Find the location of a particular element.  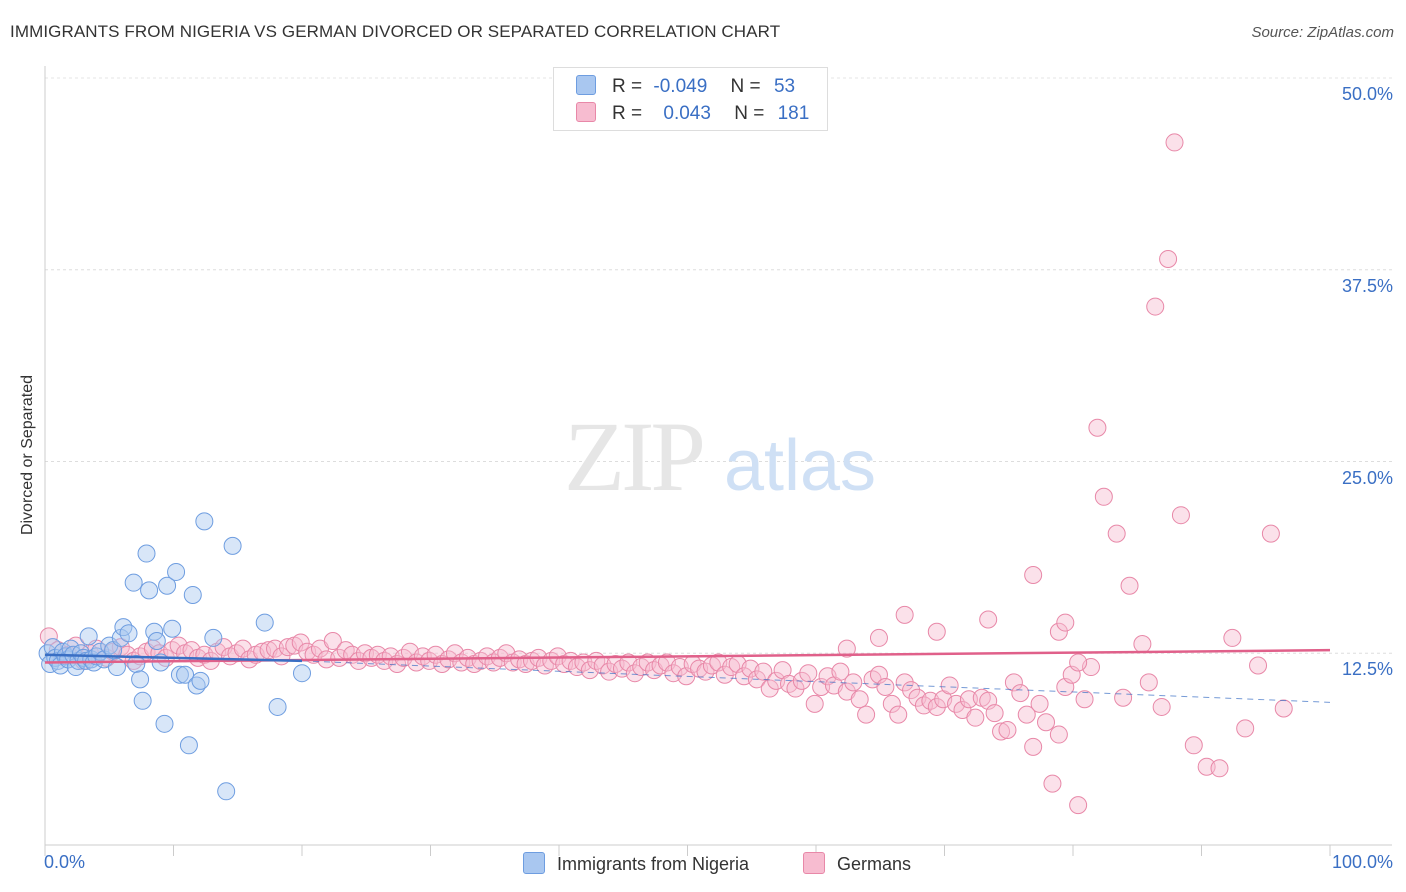

trend-lines is located at coordinates (687, 675).